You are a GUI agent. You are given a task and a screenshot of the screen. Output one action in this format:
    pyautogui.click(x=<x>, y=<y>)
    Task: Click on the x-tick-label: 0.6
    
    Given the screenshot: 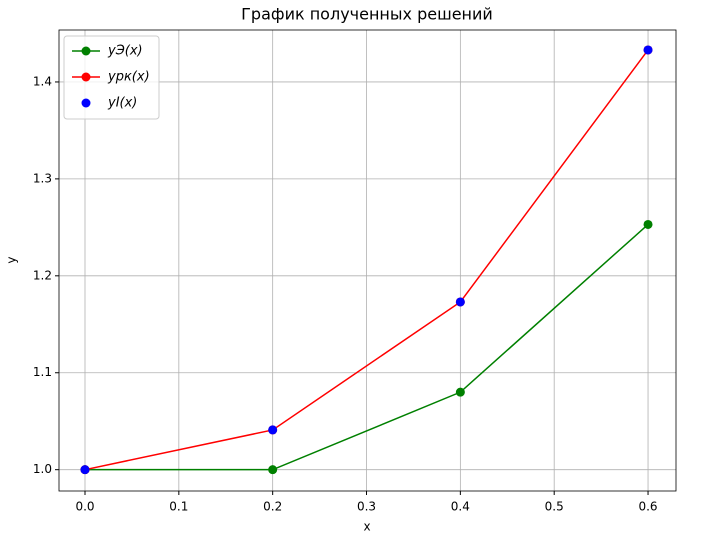 What is the action you would take?
    pyautogui.click(x=647, y=507)
    